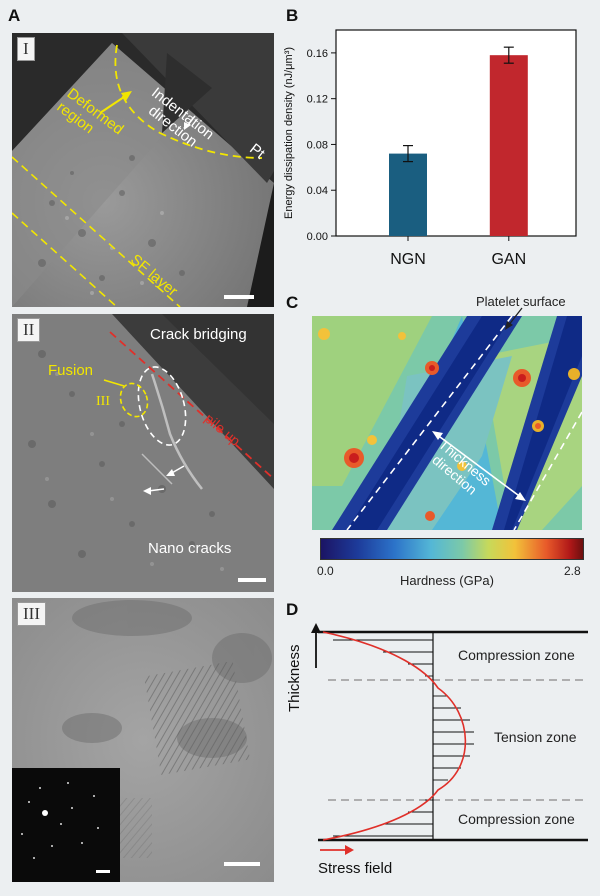 The width and height of the screenshot is (600, 896). What do you see at coordinates (516, 655) in the screenshot?
I see `compression-zone-top-label: Compression zone` at bounding box center [516, 655].